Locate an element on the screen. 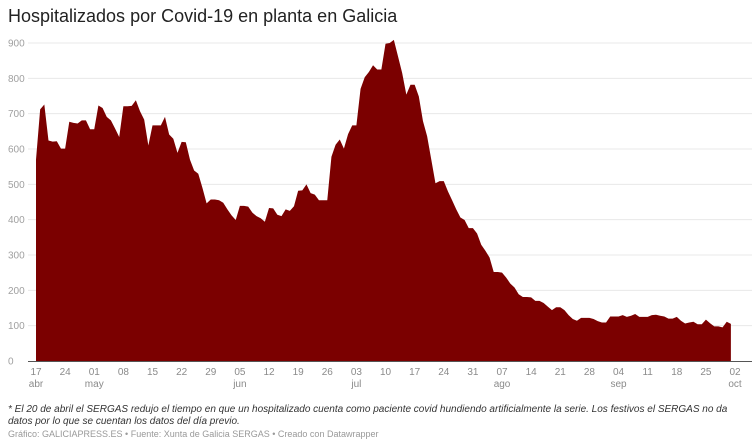 Image resolution: width=756 pixels, height=447 pixels. x-tick-label: 08 is located at coordinates (124, 372).